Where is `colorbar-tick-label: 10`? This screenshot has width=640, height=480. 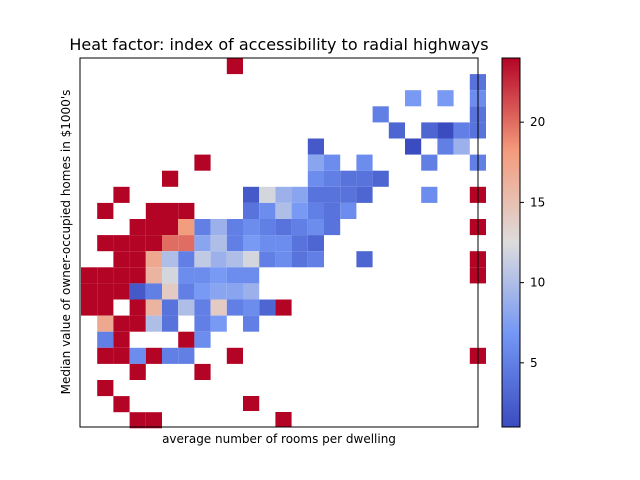
colorbar-tick-label: 10 is located at coordinates (537, 283).